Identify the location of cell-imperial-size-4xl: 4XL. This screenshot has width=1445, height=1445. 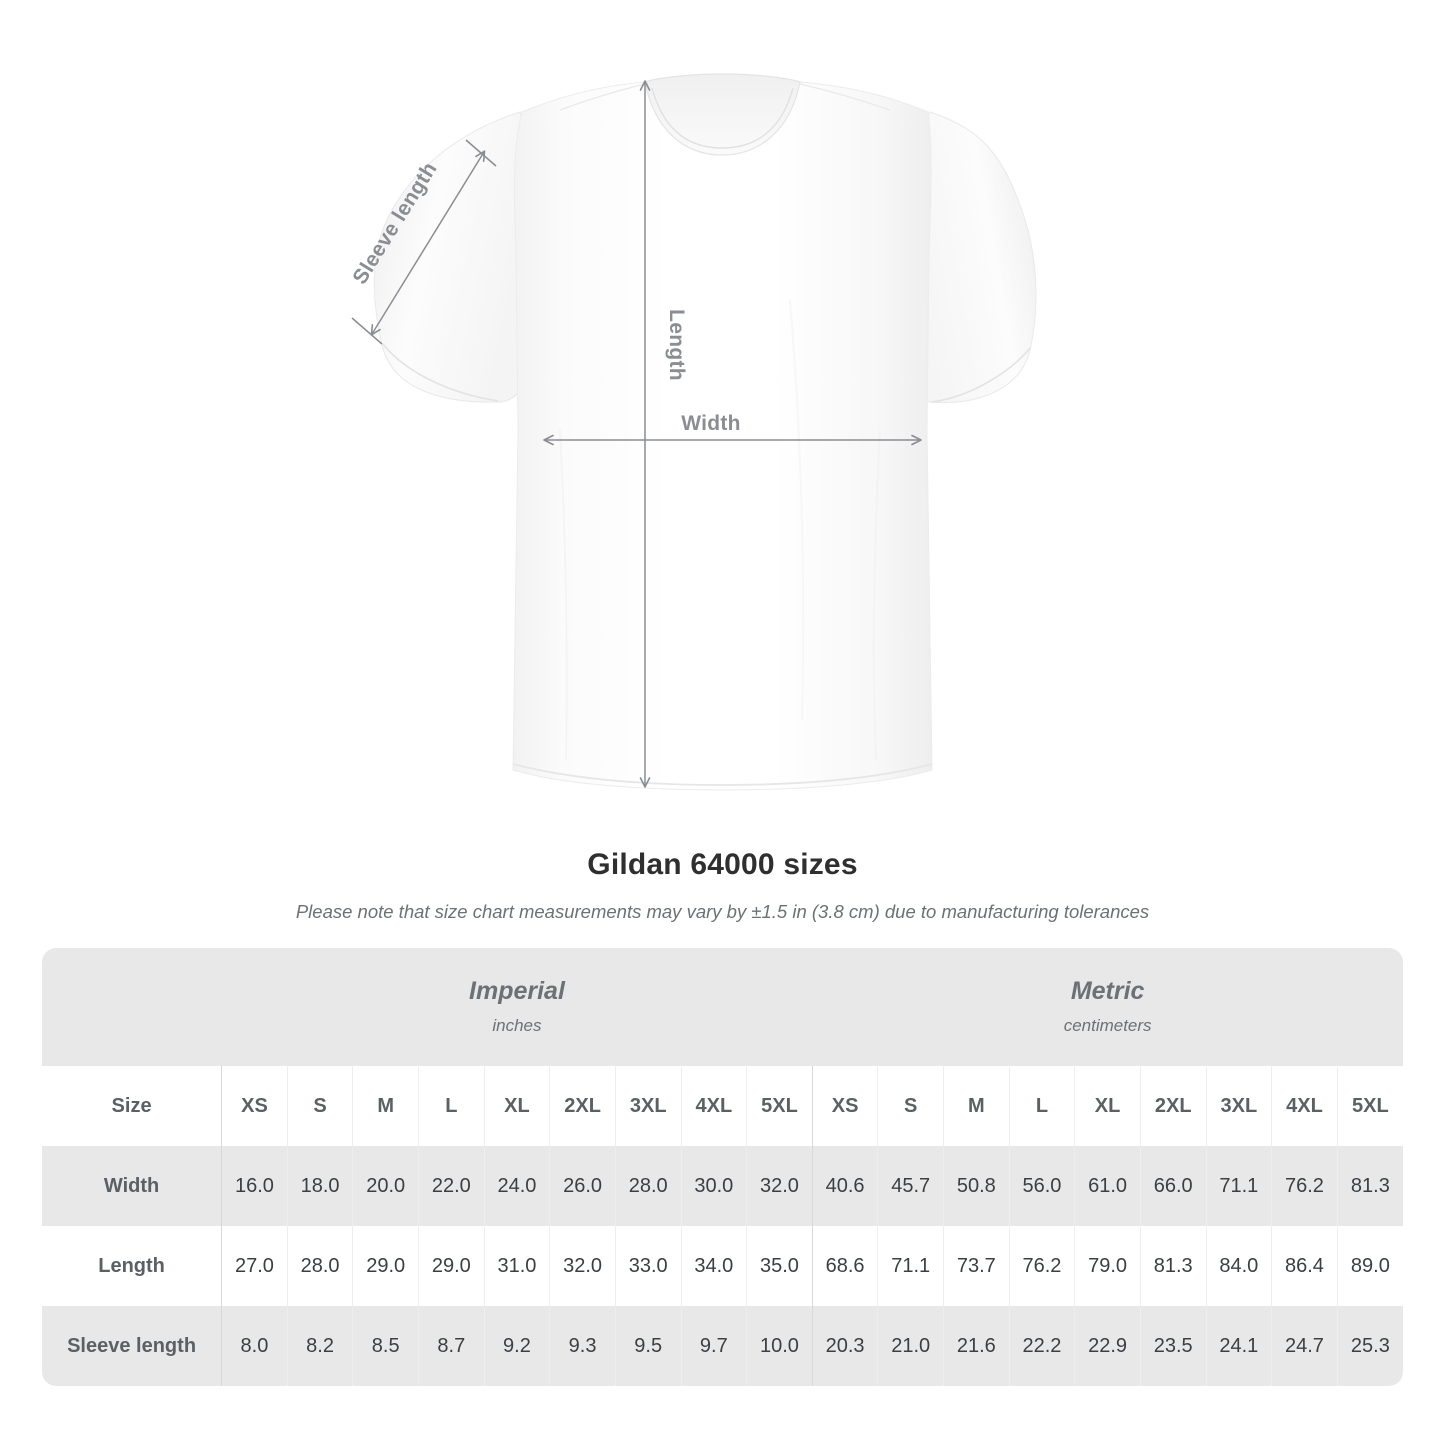
(713, 1106).